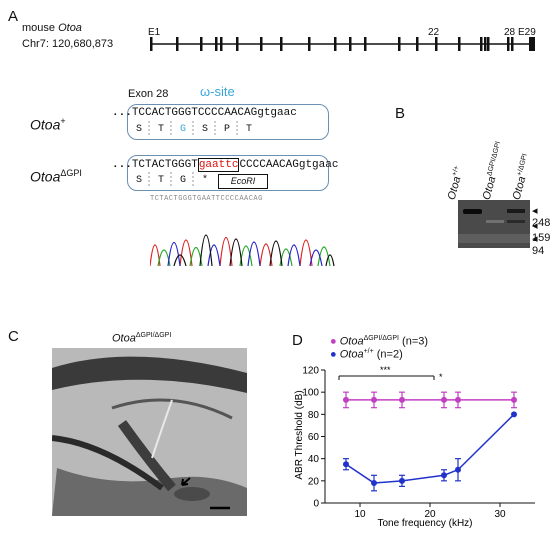  What do you see at coordinates (204, 113) in the screenshot?
I see `wt-sequence: ...TCCACTGGGTCCCCAACAGgtgaac` at bounding box center [204, 113].